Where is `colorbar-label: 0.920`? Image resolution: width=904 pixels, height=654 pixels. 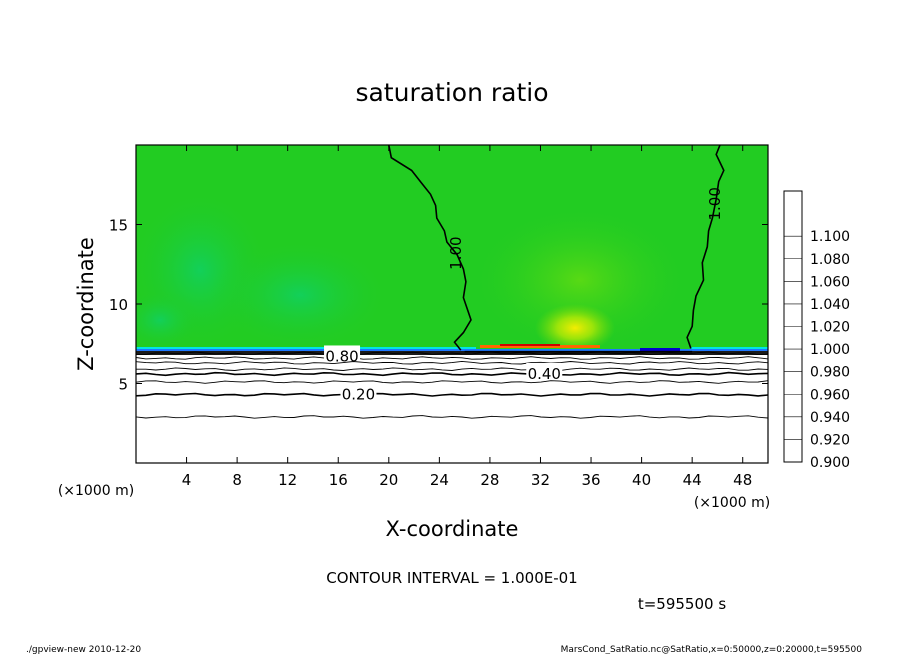
colorbar-label: 0.920 is located at coordinates (830, 440).